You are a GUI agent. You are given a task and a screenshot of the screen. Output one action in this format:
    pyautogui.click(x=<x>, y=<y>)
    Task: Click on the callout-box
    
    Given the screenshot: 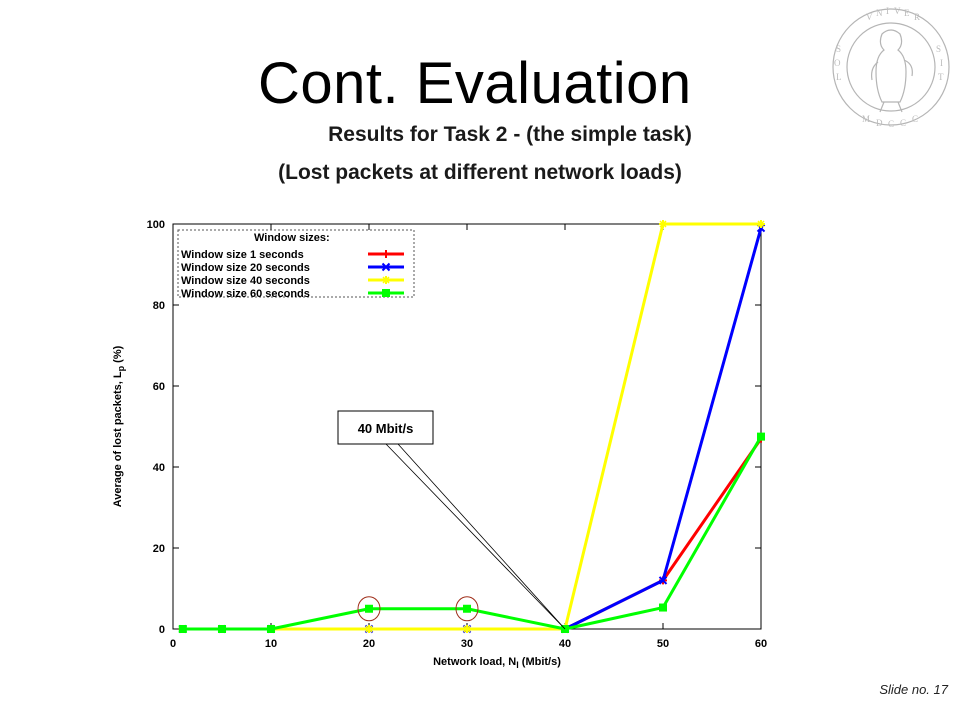 What is the action you would take?
    pyautogui.click(x=385, y=427)
    